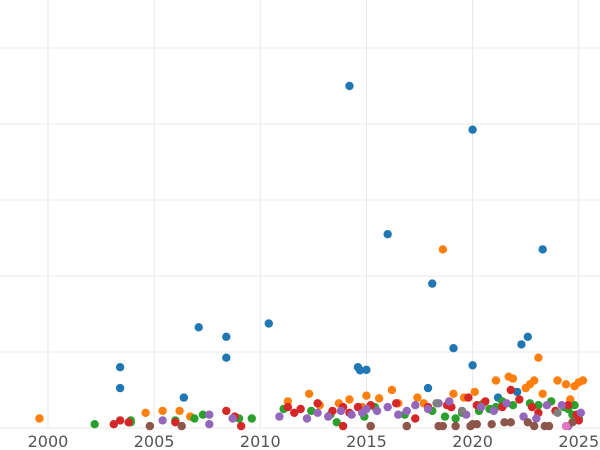  What do you see at coordinates (314, 441) in the screenshot?
I see `x-axis-tick-labels: 2000 2005 2010 2015 2020 2025` at bounding box center [314, 441].